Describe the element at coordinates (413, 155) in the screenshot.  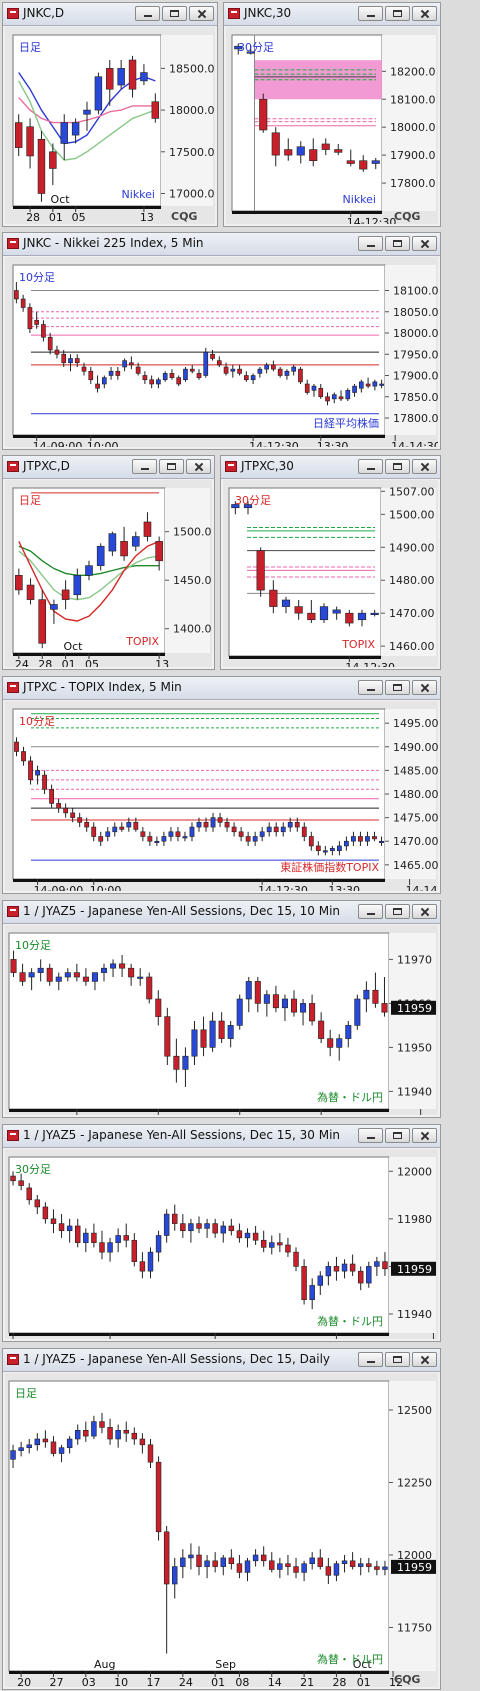
I see `y-tick-label: 17900.0` at that location.